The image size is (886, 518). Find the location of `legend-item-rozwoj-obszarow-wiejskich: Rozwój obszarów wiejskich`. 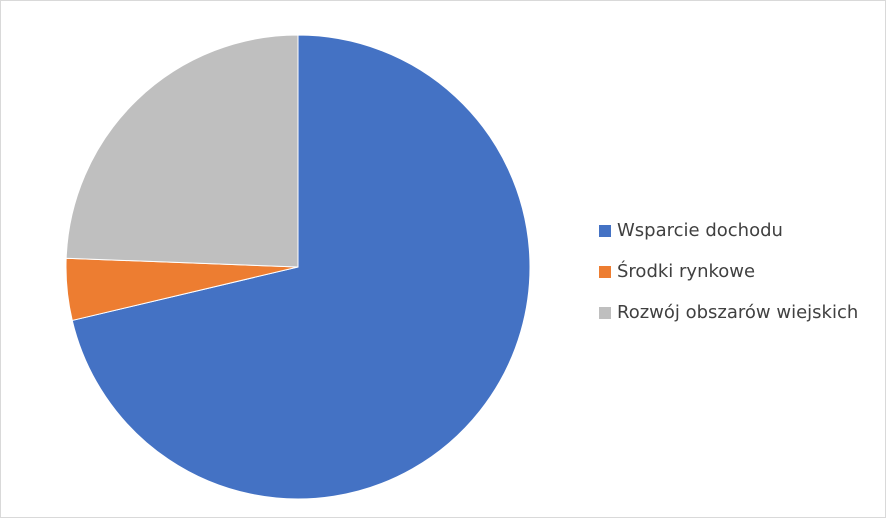

legend-item-rozwoj-obszarow-wiejskich: Rozwój obszarów wiejskich is located at coordinates (728, 312).